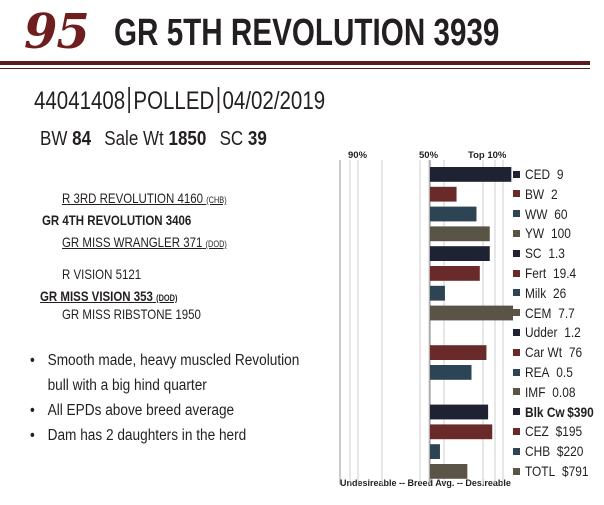 The image size is (604, 505). I want to click on epd-label: Milk 26, so click(545, 293).